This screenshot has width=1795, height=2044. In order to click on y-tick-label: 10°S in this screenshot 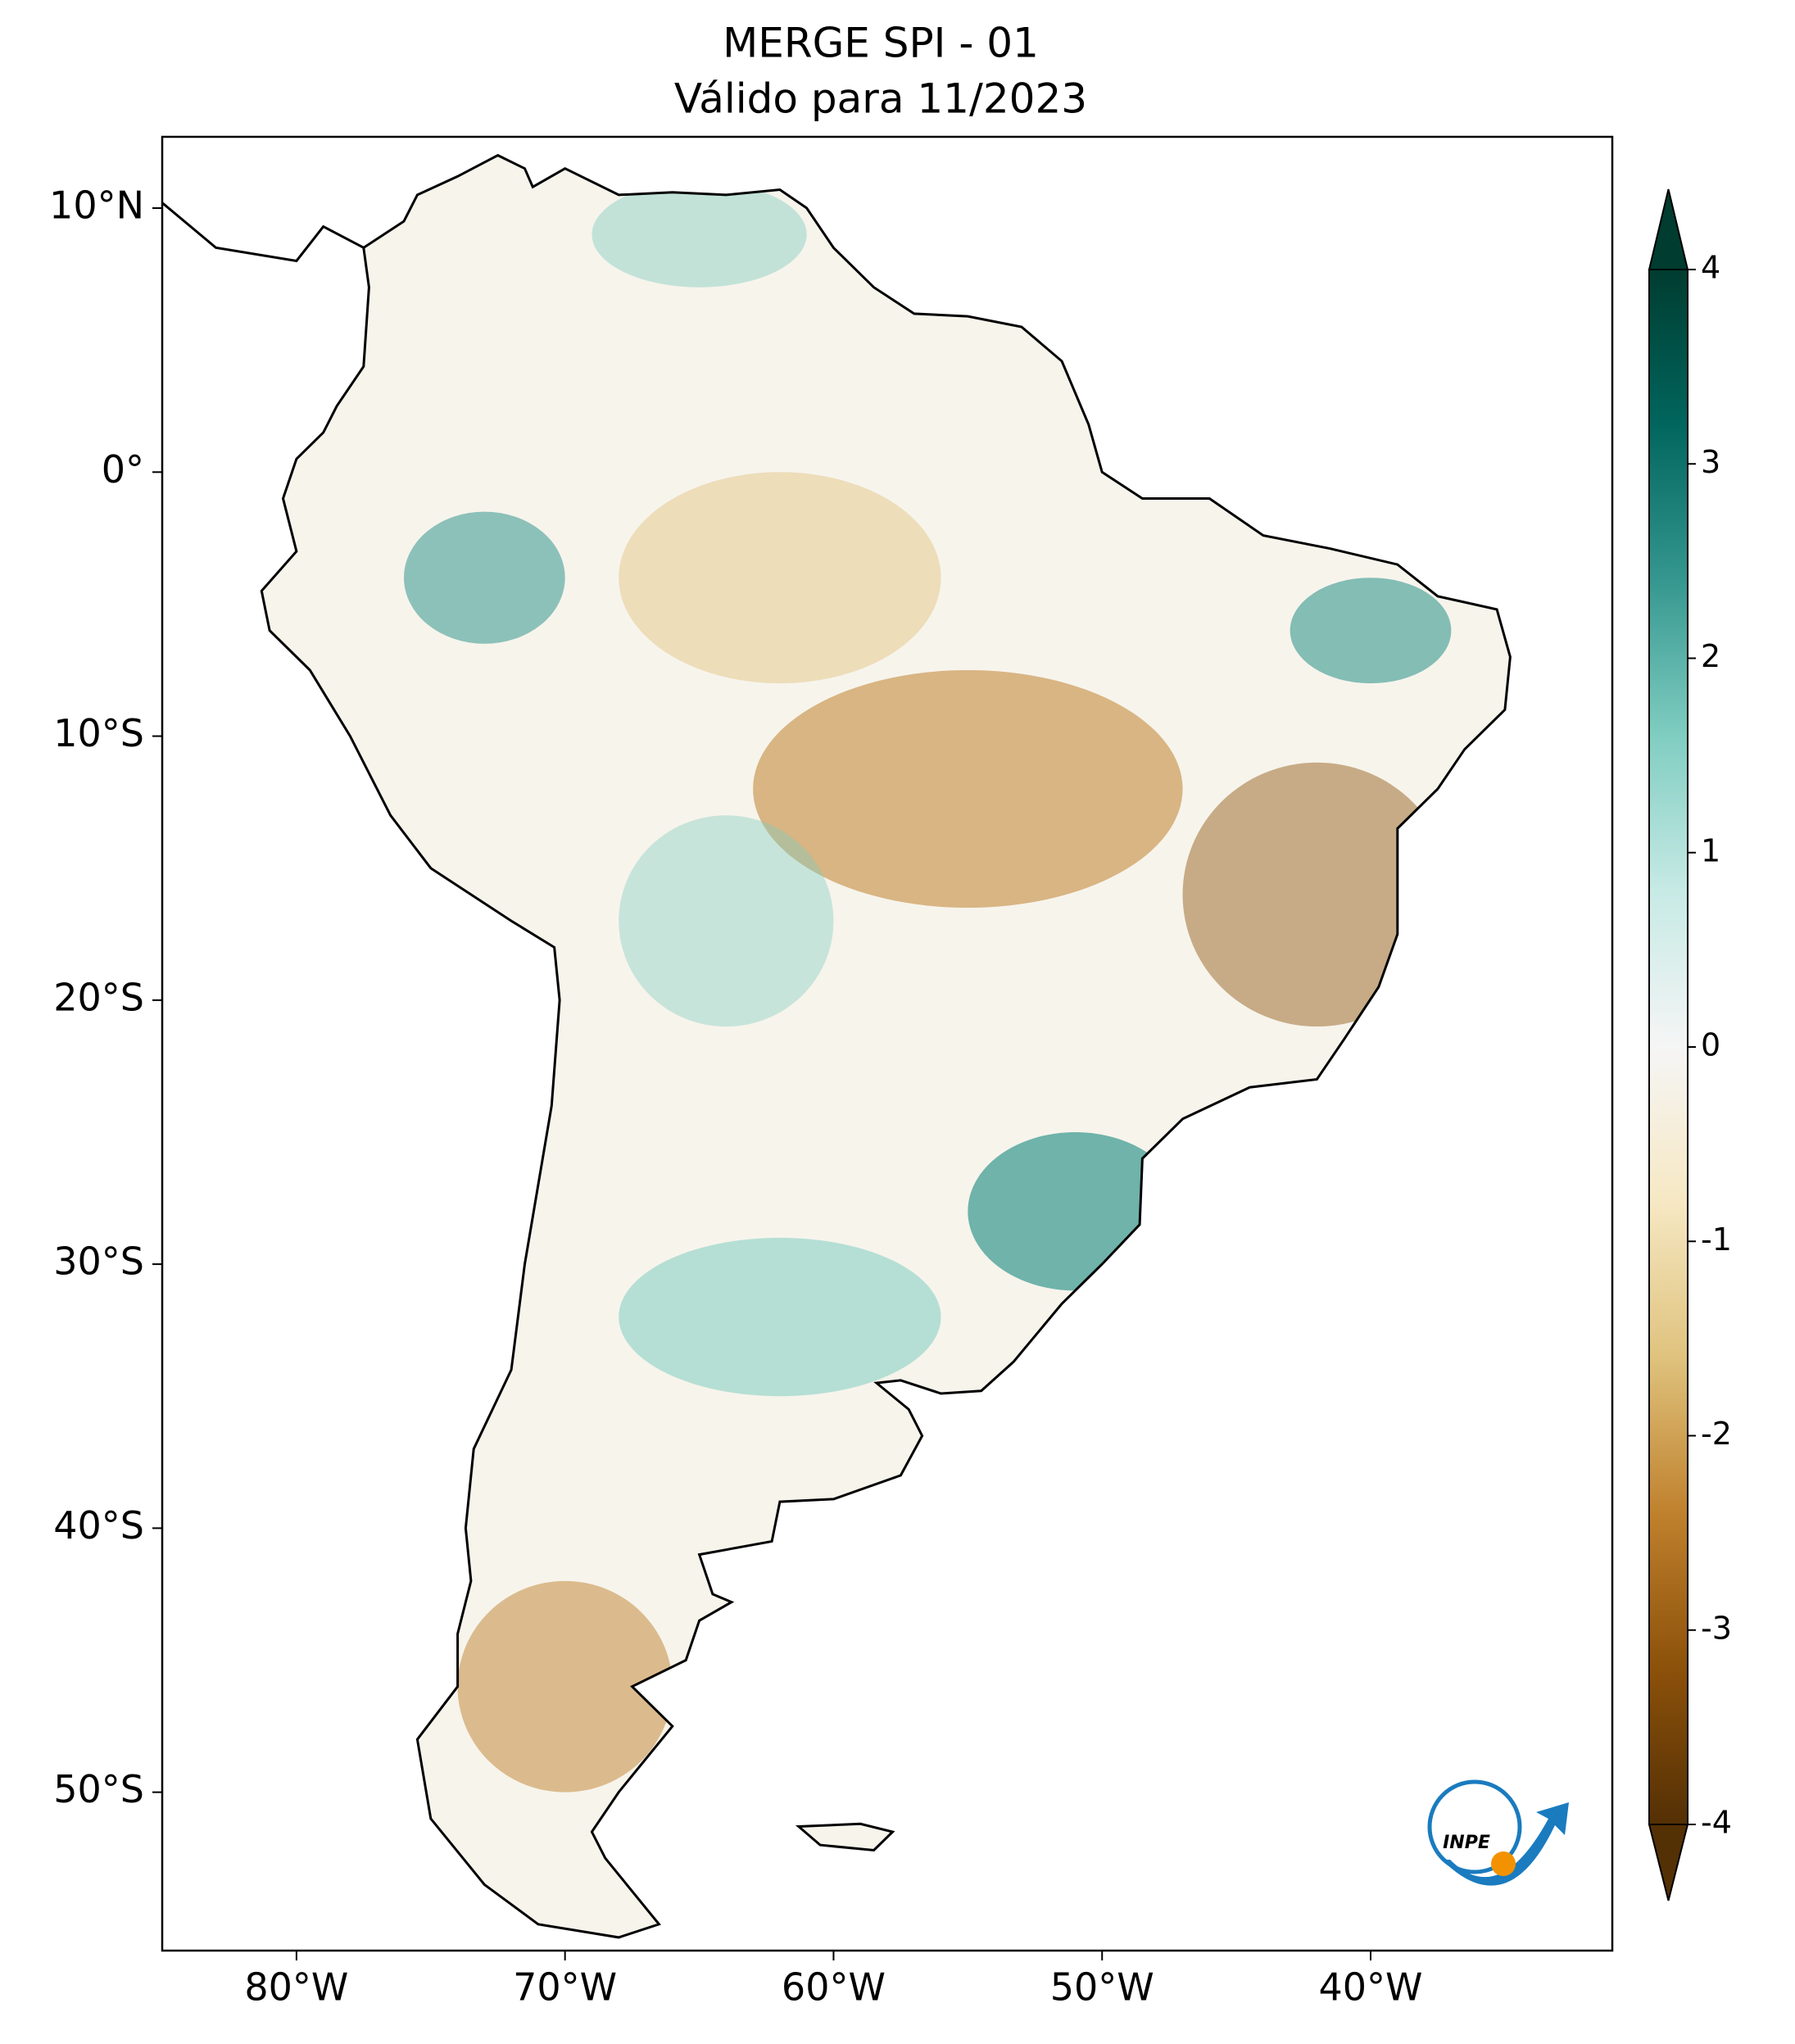, I will do `click(98, 733)`.